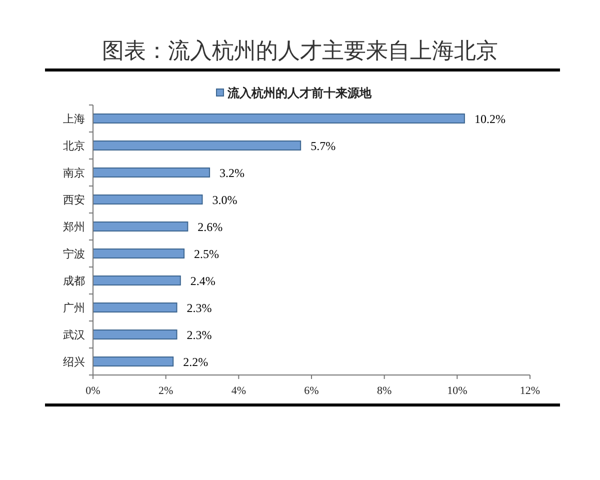 This screenshot has width=600, height=480. What do you see at coordinates (74, 146) in the screenshot?
I see `y-tick-label: 北京` at bounding box center [74, 146].